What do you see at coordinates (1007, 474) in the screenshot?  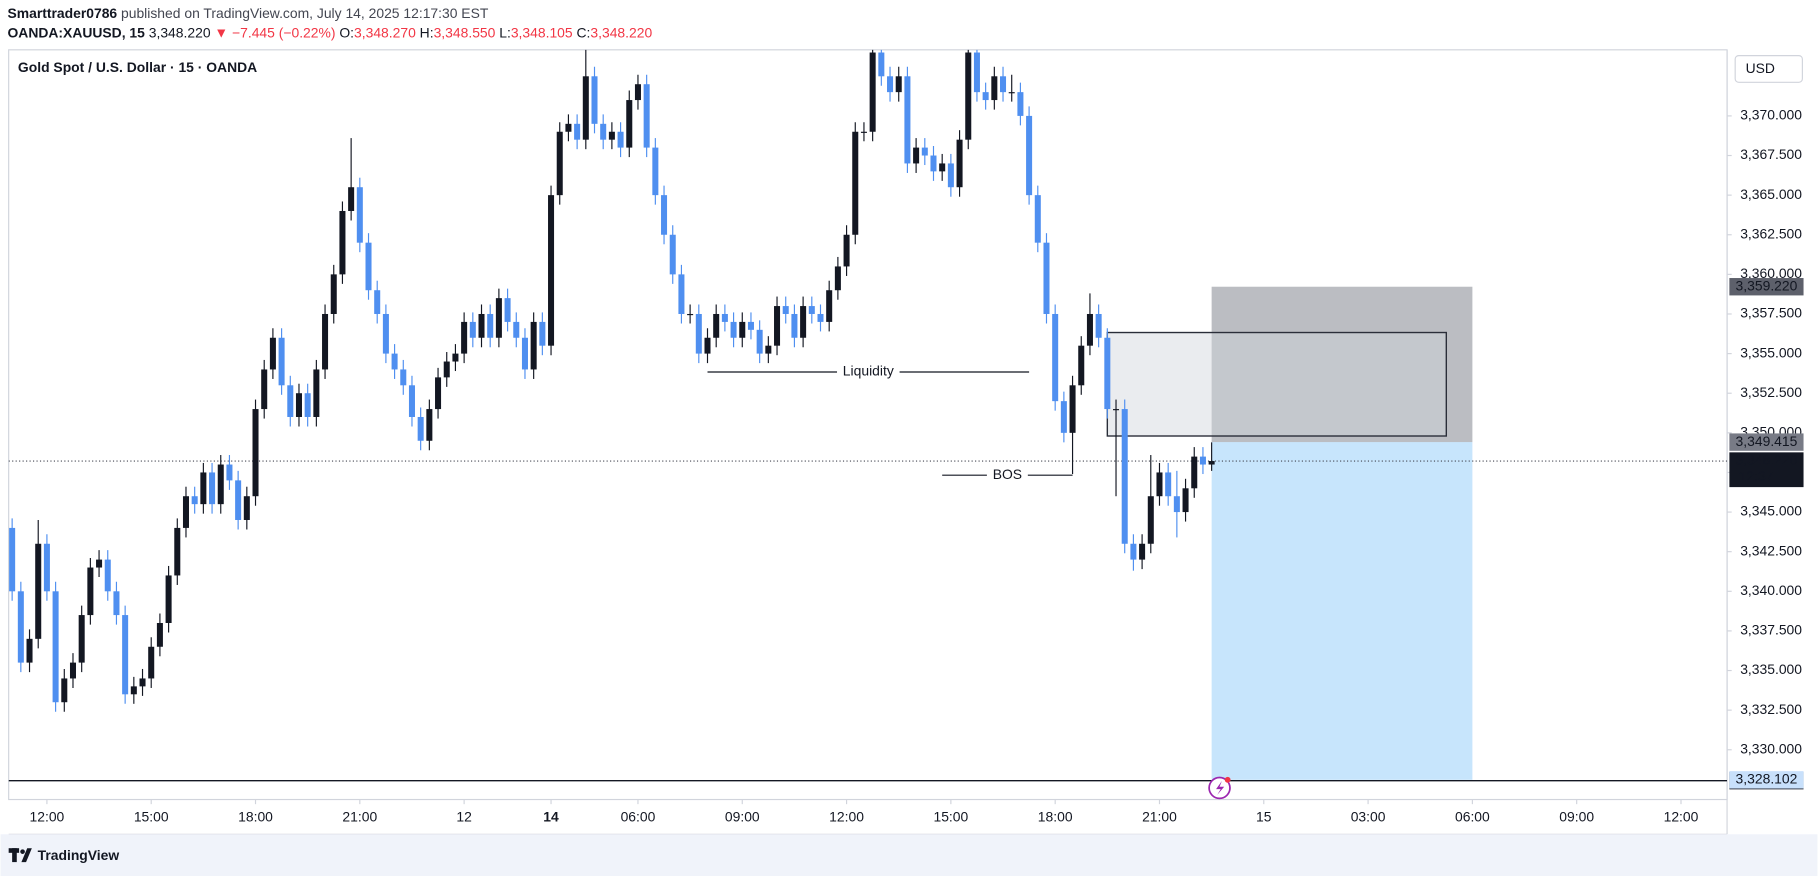 I see `annotation-label: BOS` at bounding box center [1007, 474].